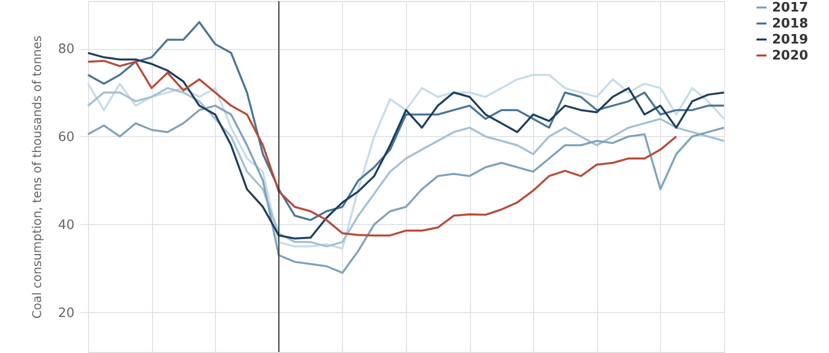 Image resolution: width=829 pixels, height=353 pixels. Describe the element at coordinates (66, 137) in the screenshot. I see `y-tick-label: 60` at that location.